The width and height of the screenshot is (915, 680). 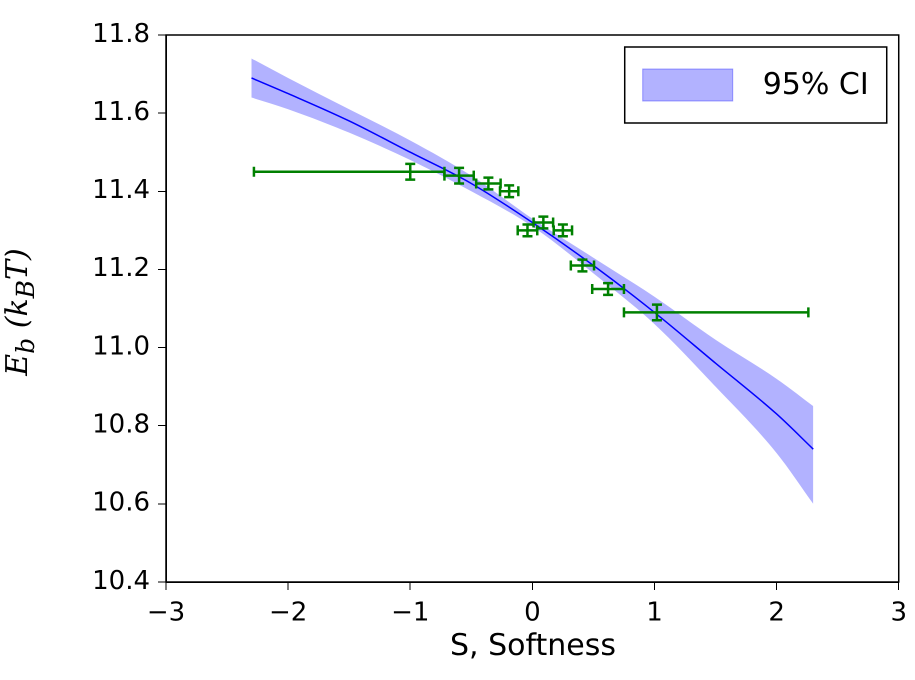 What do you see at coordinates (898, 612) in the screenshot?
I see `x-tick-label: 3` at bounding box center [898, 612].